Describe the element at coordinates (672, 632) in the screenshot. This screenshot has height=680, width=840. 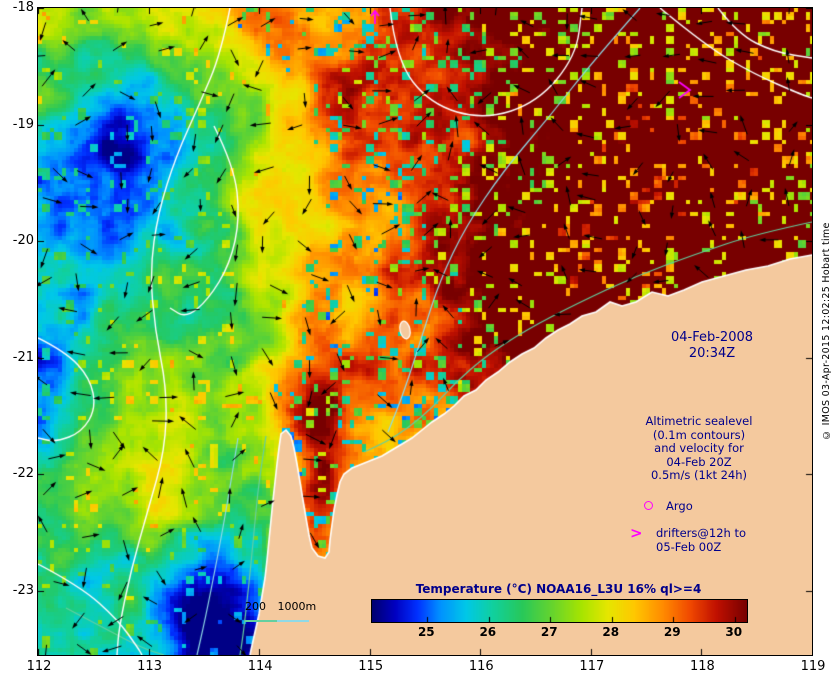
I see `colorbar-tick-label: 29` at that location.